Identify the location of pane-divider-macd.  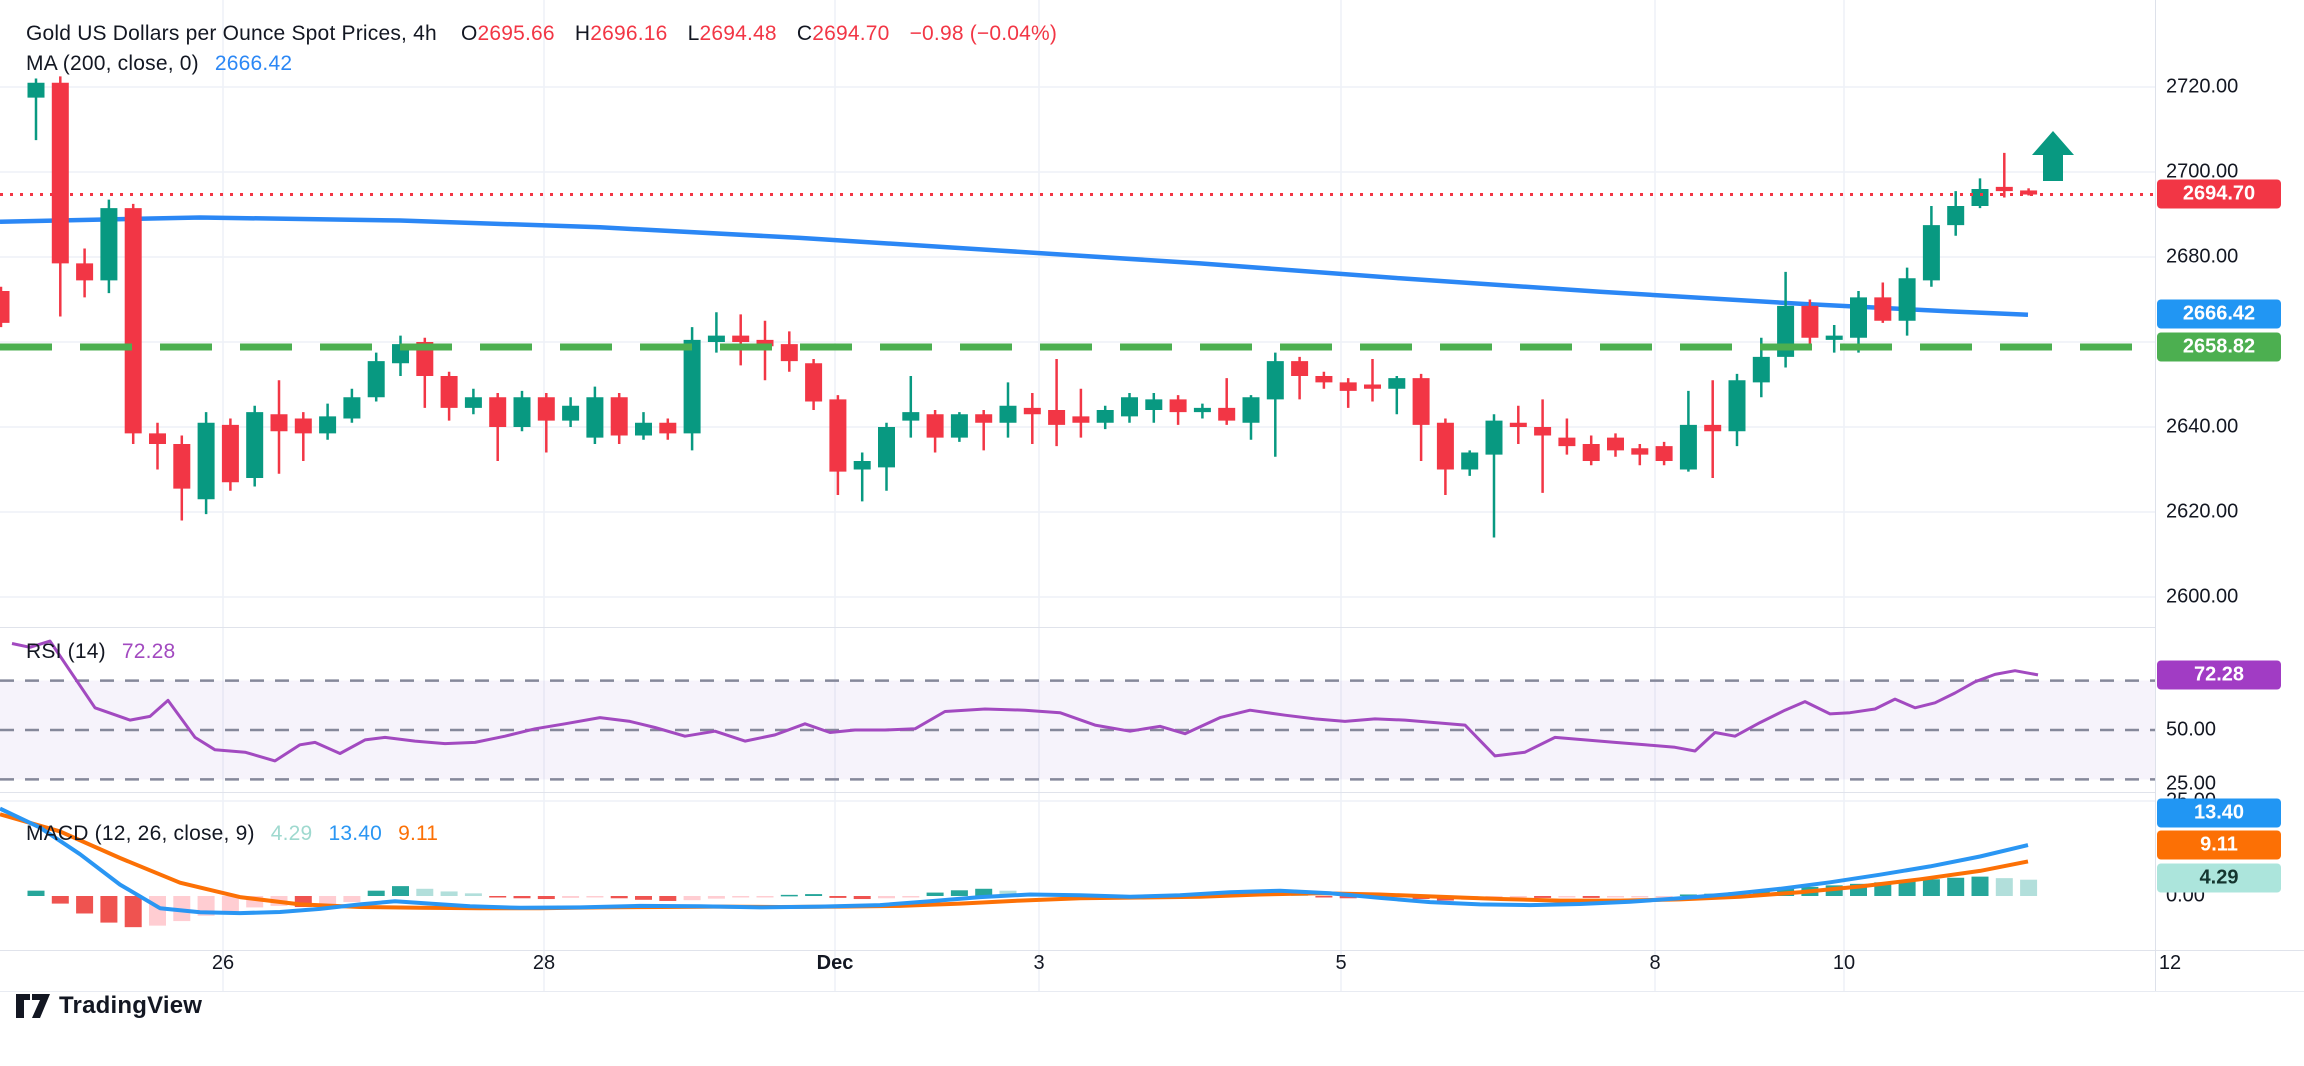
(1077, 792).